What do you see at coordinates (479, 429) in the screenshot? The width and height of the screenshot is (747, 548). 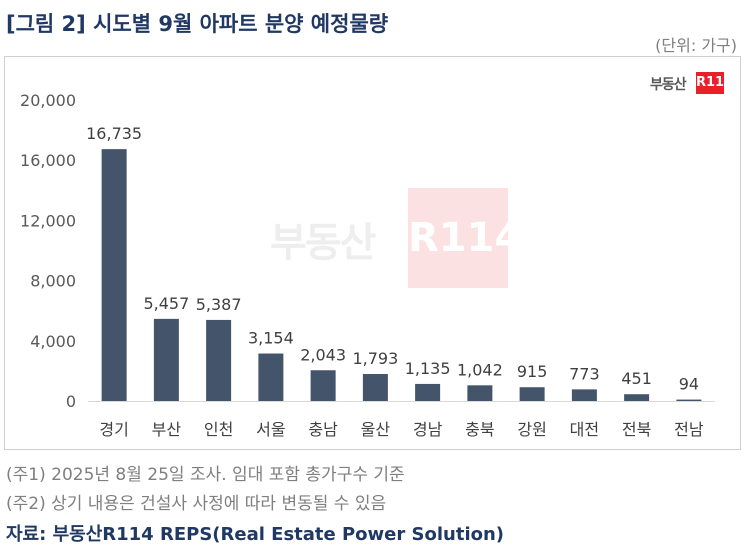 I see `x-tick-label: 충북` at bounding box center [479, 429].